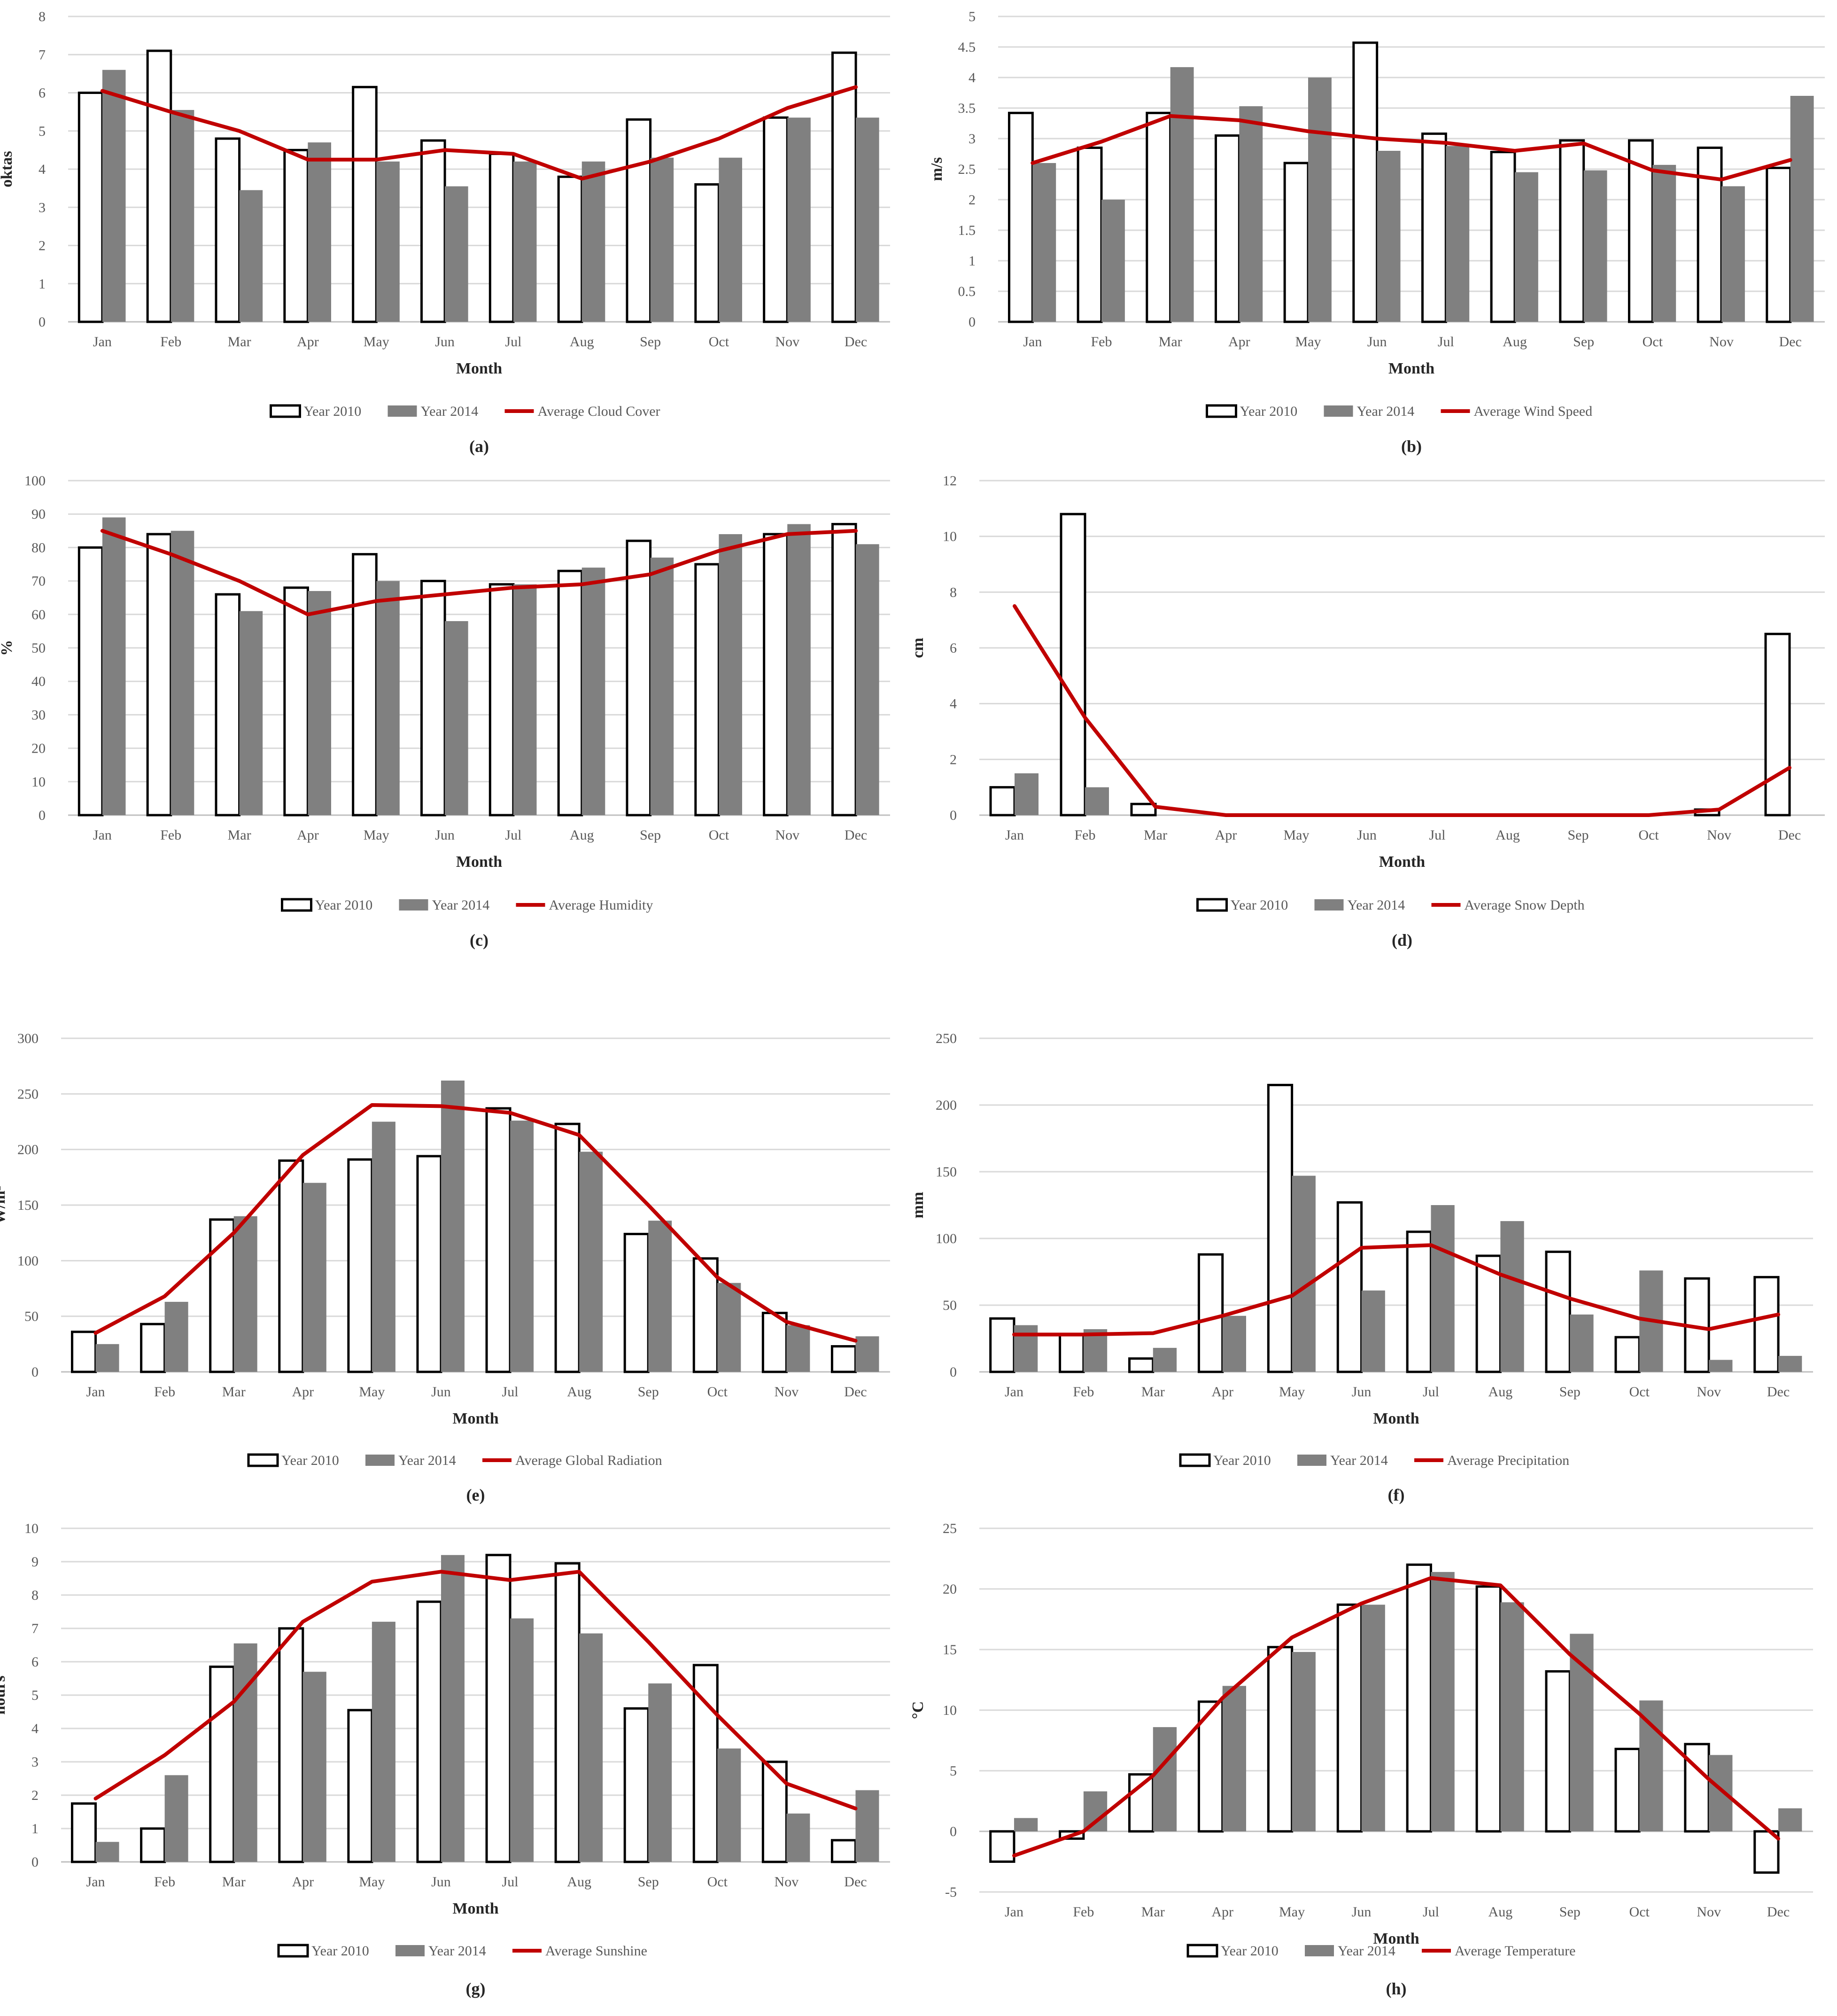 The height and width of the screenshot is (2016, 1837). Describe the element at coordinates (35, 1762) in the screenshot. I see `y-tick-label: 3` at that location.